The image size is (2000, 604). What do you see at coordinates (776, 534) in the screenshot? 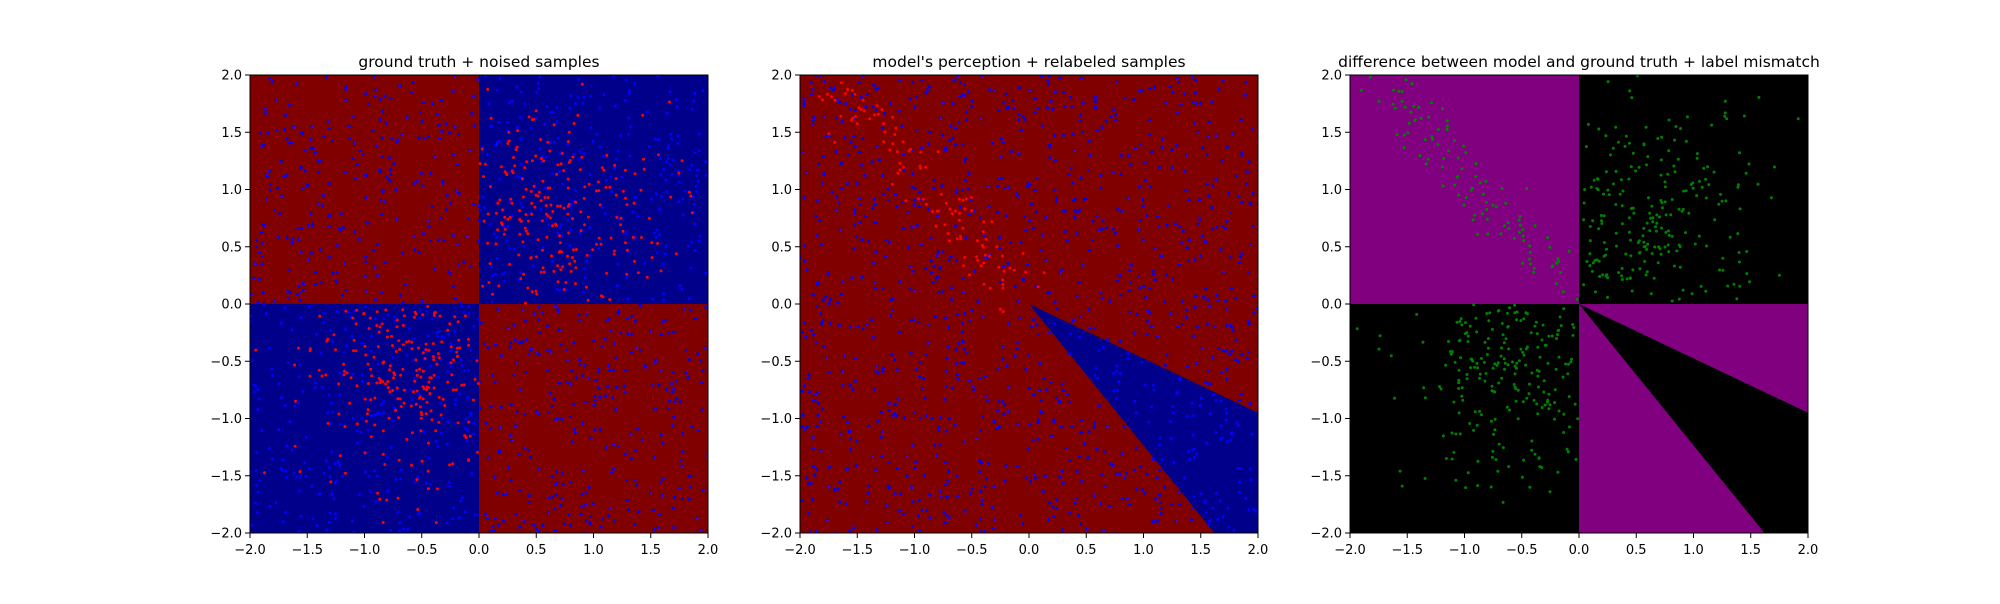
I see `y-tick-label: −2.0` at bounding box center [776, 534].